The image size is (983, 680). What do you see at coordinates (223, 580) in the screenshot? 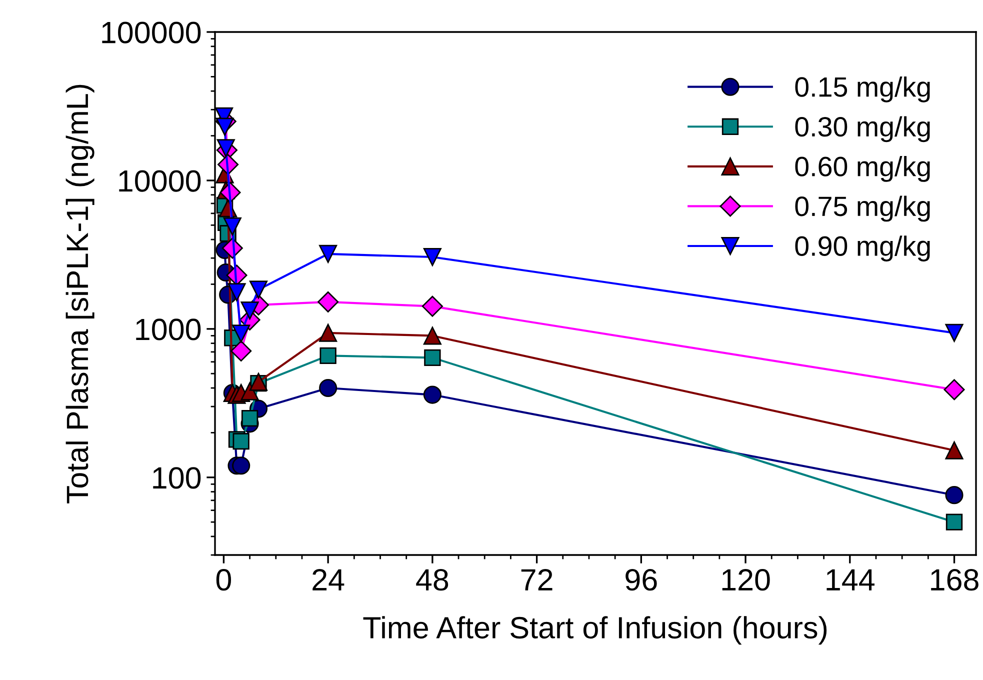
I see `x-tick-label: 0` at bounding box center [223, 580].